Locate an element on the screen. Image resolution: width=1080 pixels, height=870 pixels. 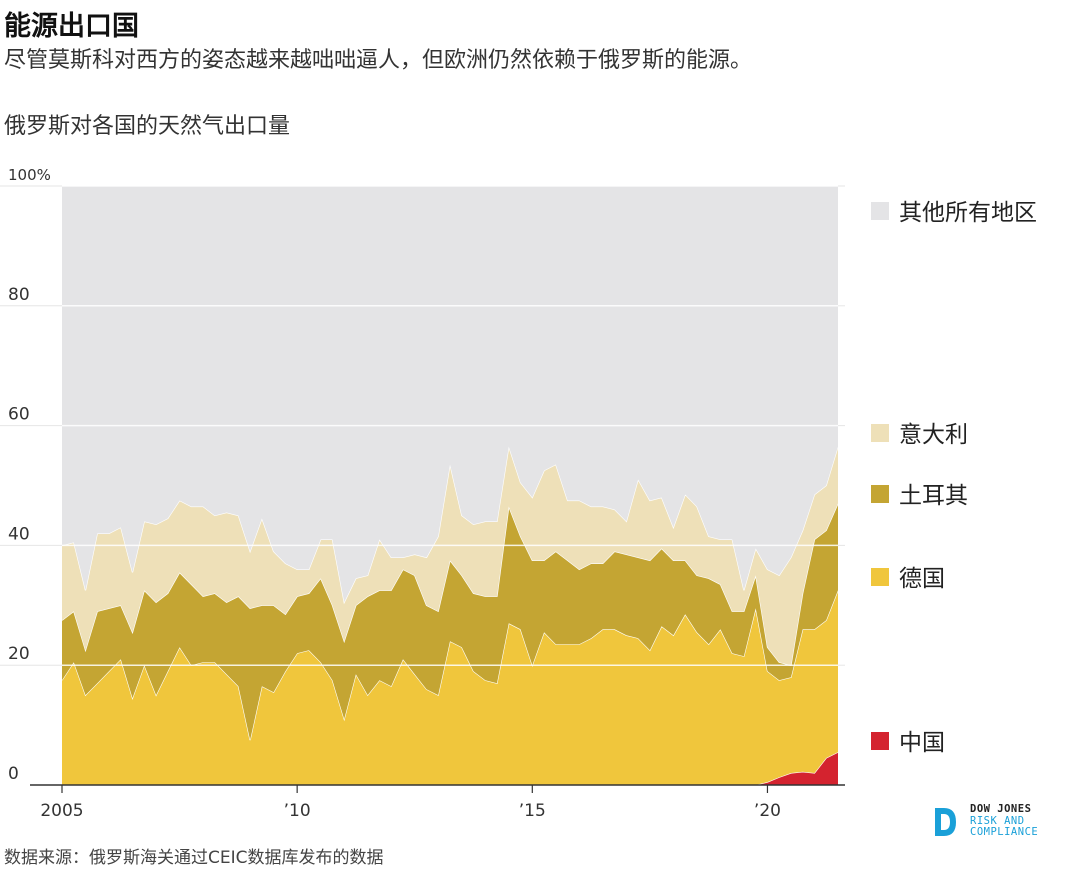
legend-label-china: 中国 is located at coordinates (922, 743).